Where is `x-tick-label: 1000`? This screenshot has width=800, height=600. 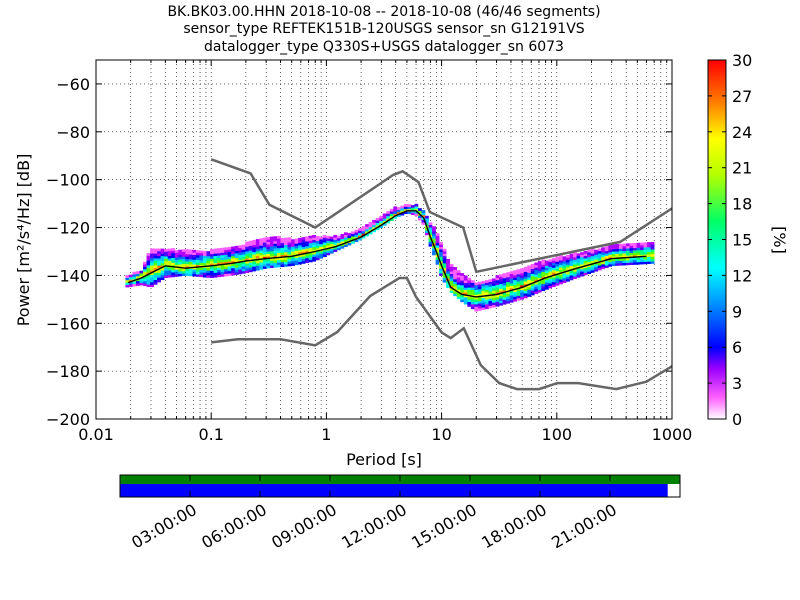
x-tick-label: 1000 is located at coordinates (672, 434).